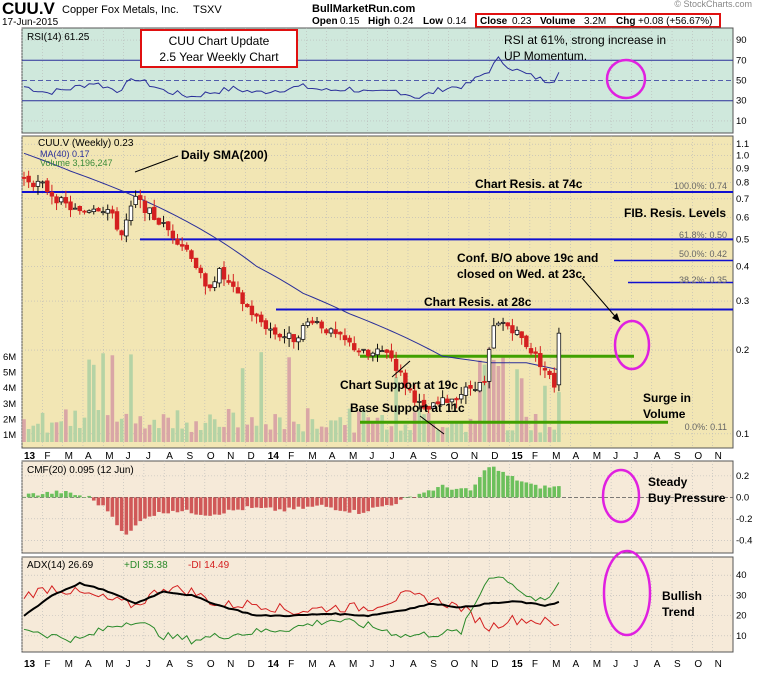 This screenshot has height=673, width=758. What do you see at coordinates (399, 385) in the screenshot?
I see `support19-annotation: Chart Support at 19c` at bounding box center [399, 385].